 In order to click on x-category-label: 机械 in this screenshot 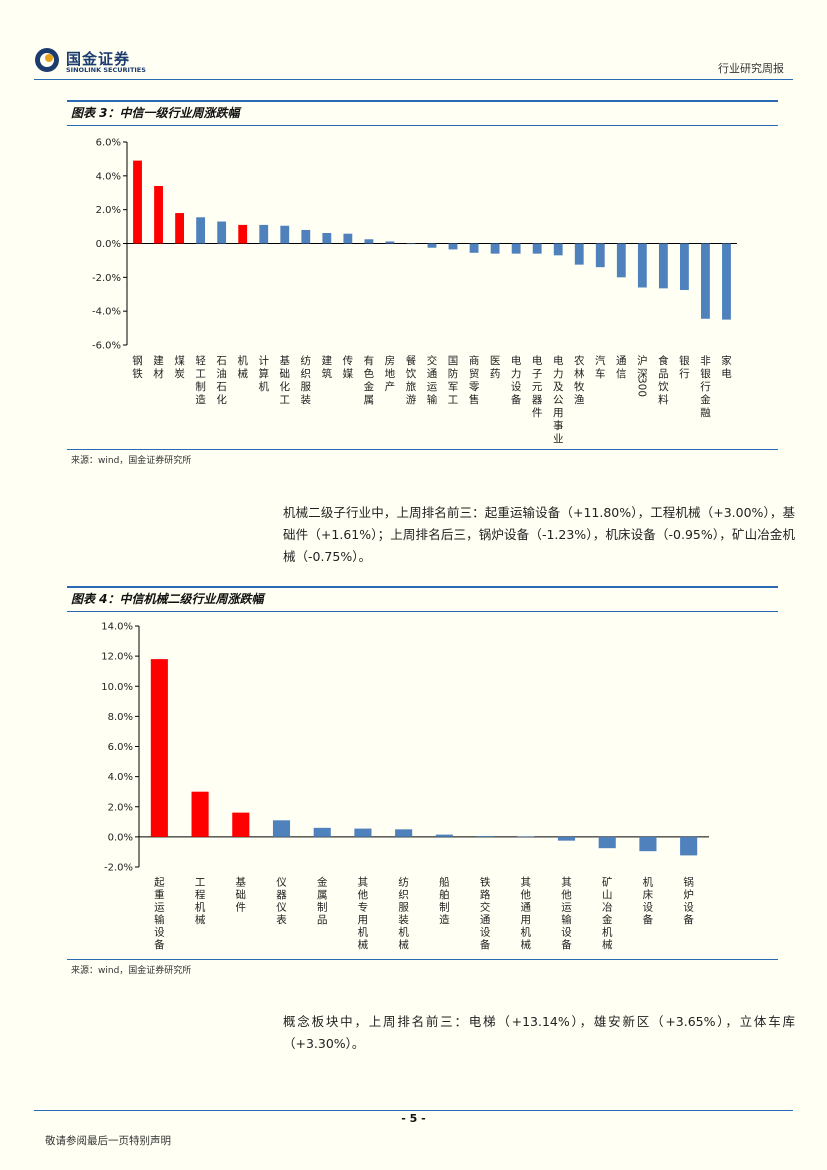, I will do `click(242, 367)`.